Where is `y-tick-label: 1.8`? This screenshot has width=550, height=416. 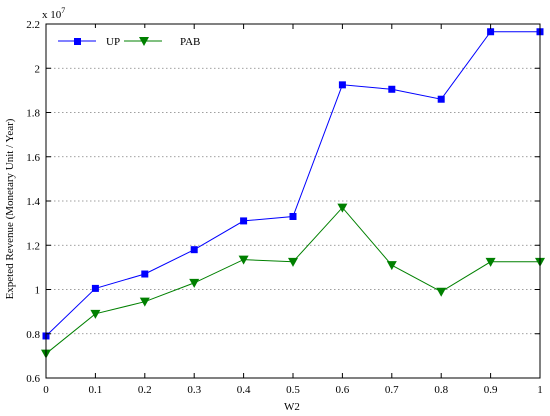 y-tick-label: 1.8 is located at coordinates (33, 114).